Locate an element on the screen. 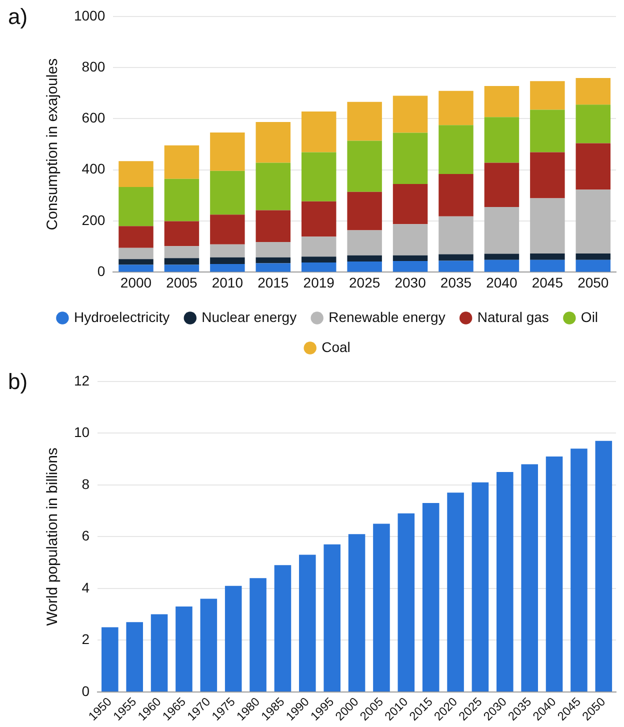 The width and height of the screenshot is (624, 727). legend-label: Renewable energy is located at coordinates (387, 316).